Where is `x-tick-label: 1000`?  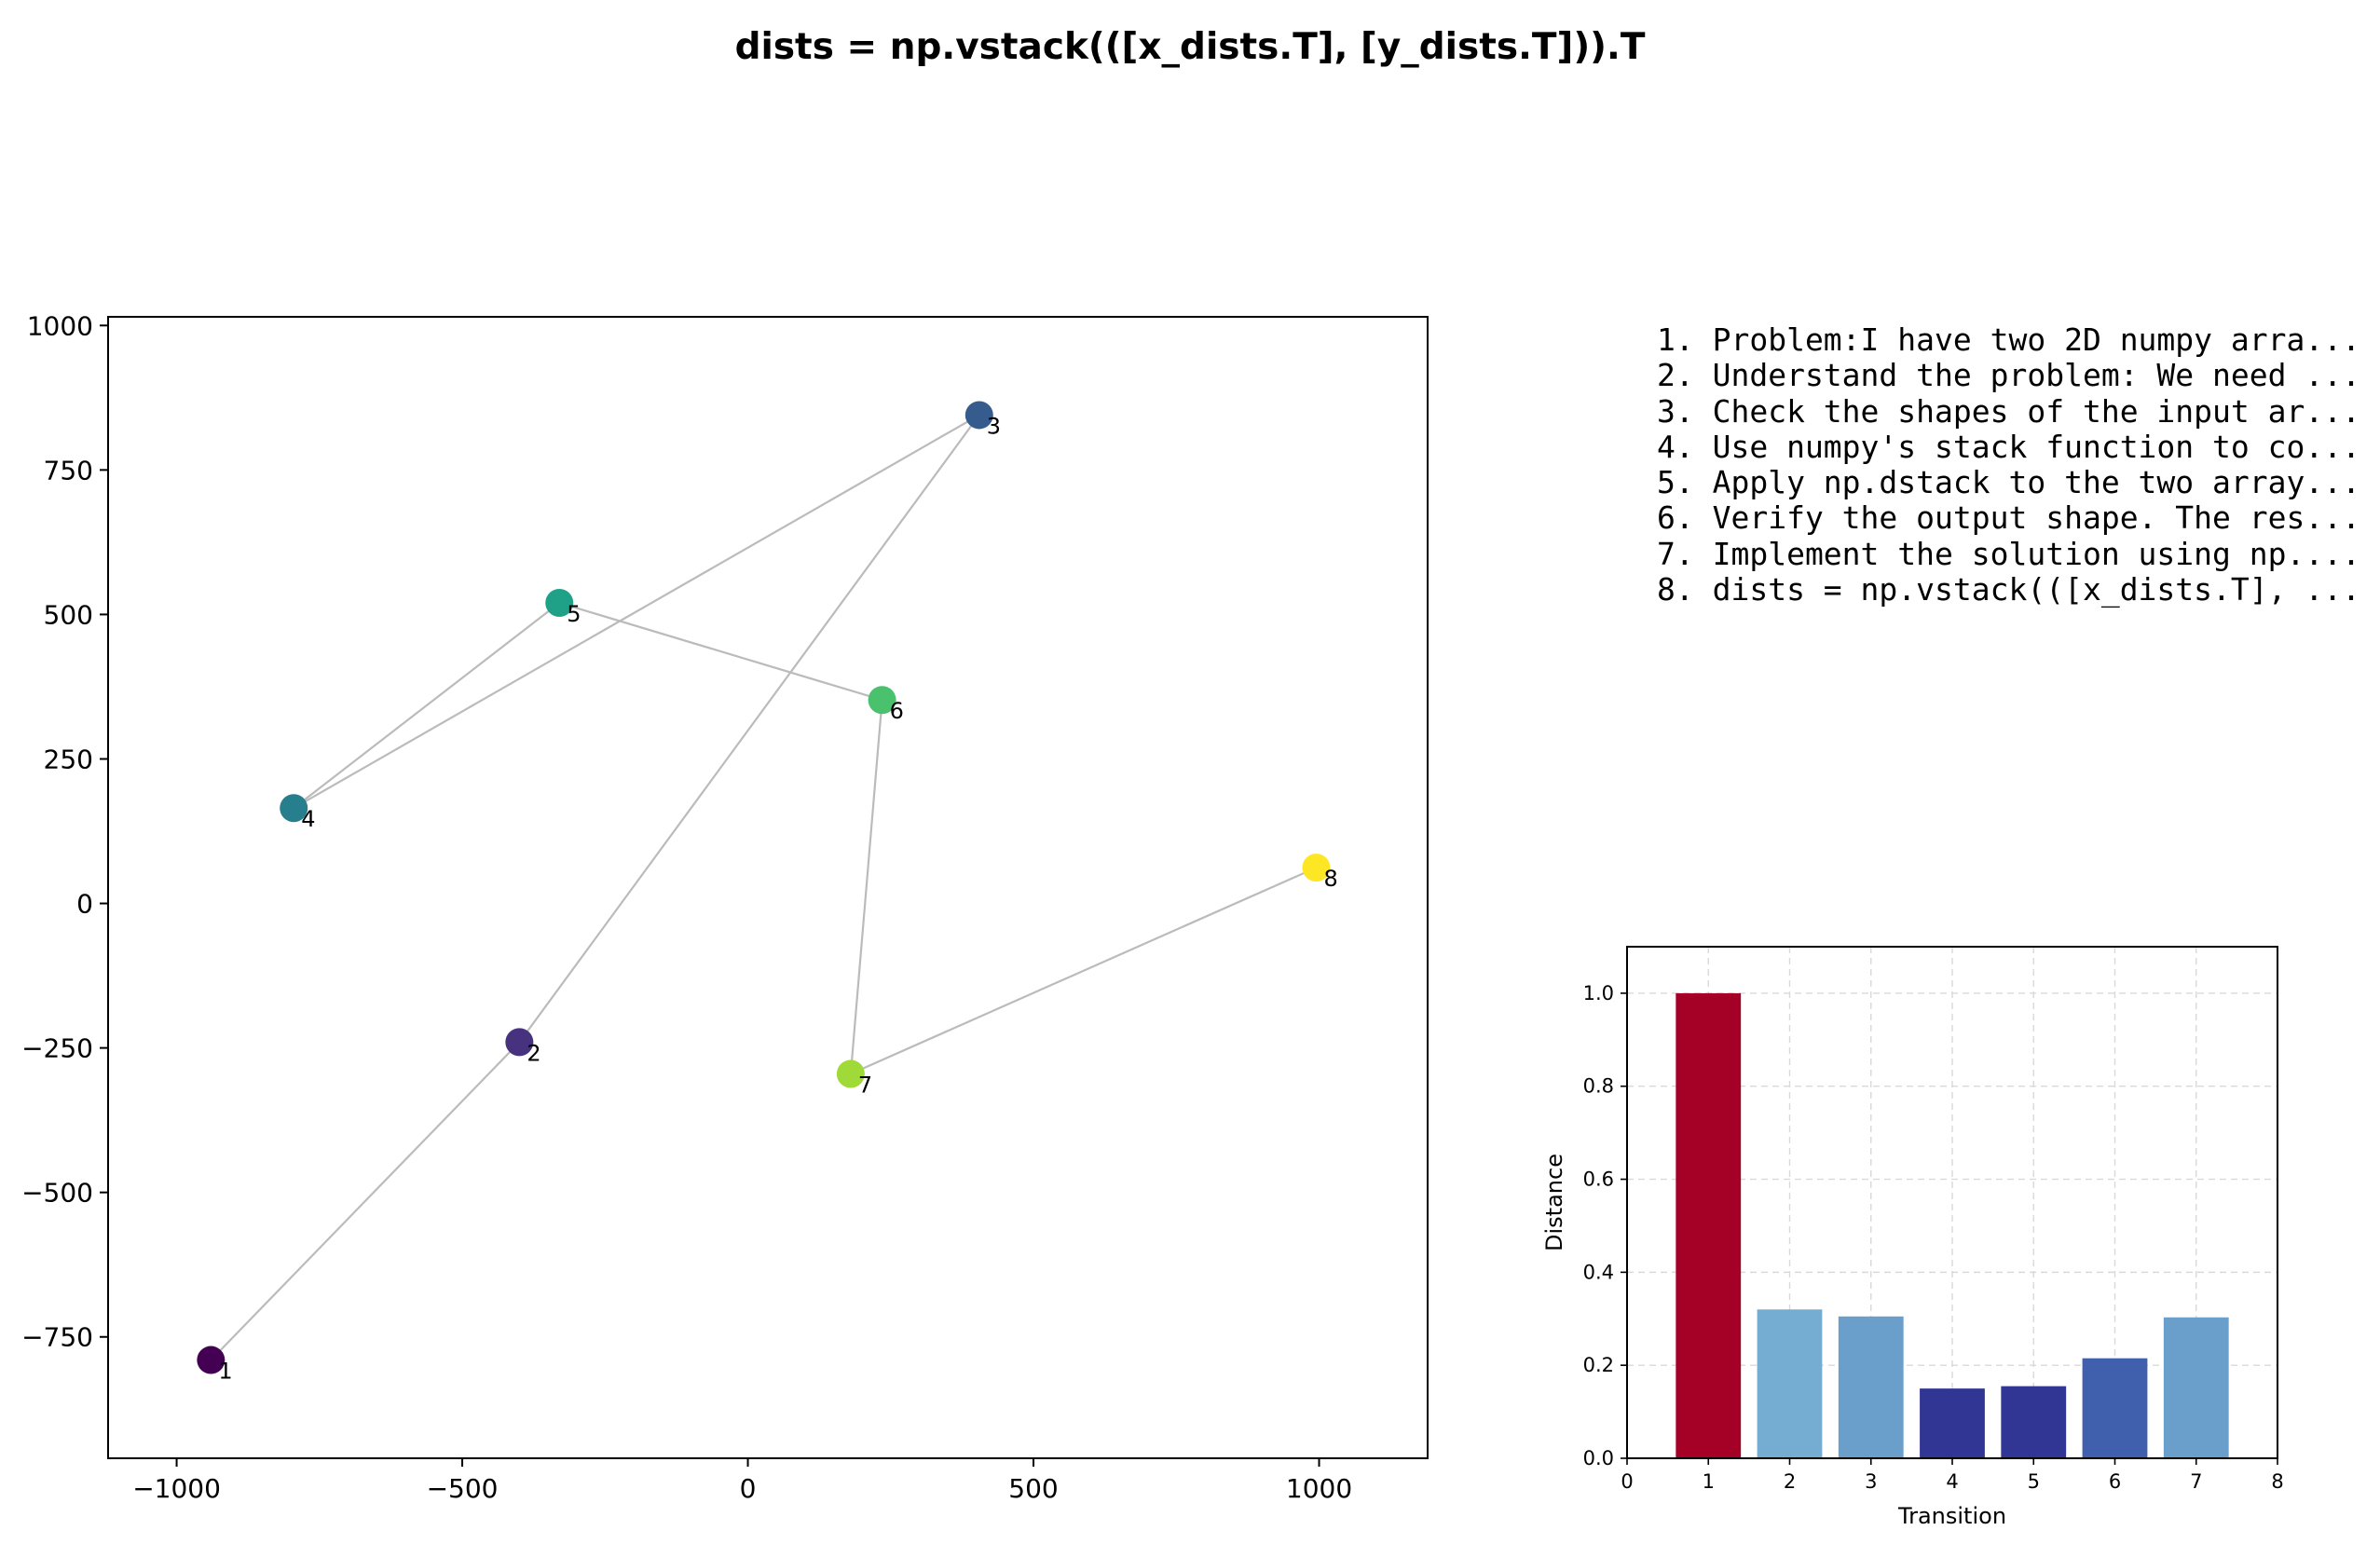 x-tick-label: 1000 is located at coordinates (1319, 1489).